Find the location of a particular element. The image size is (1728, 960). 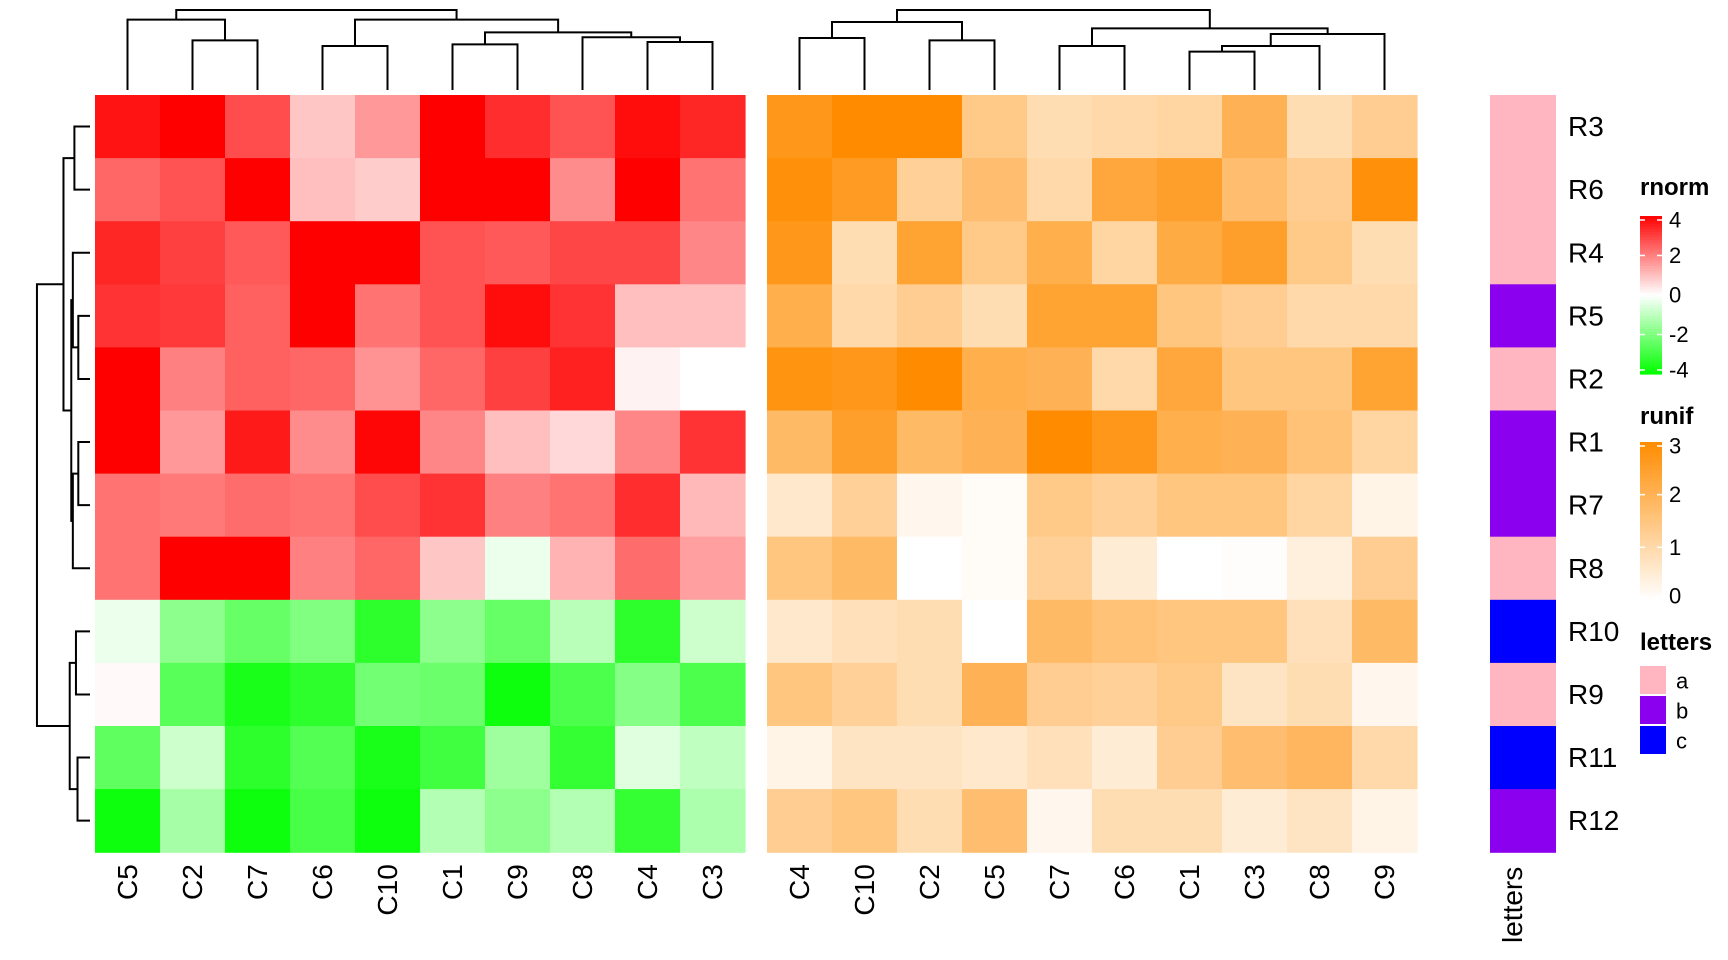

column-label: C3 is located at coordinates (712, 882).